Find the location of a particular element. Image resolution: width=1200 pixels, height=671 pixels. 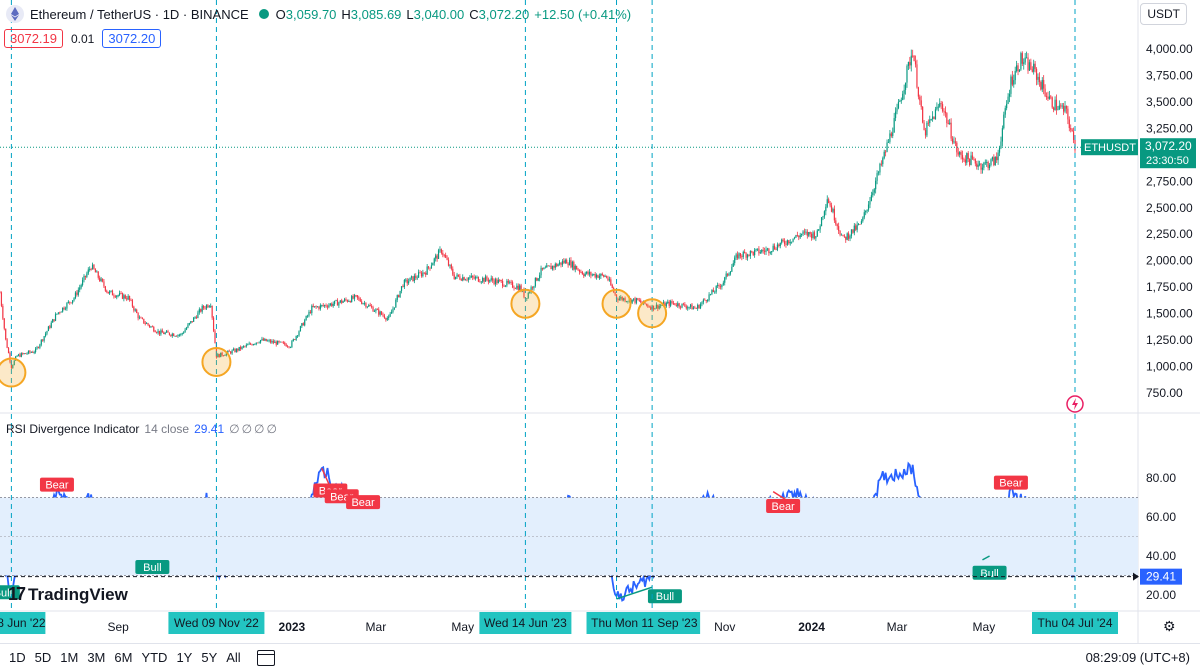

close-label: C is located at coordinates (474, 14).